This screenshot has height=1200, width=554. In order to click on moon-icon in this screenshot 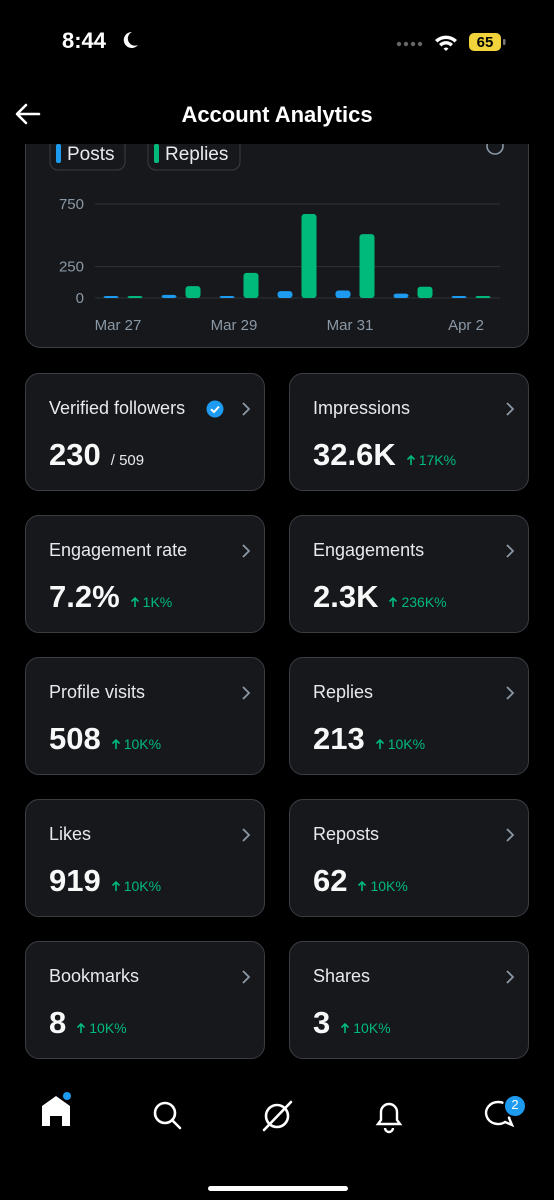, I will do `click(130, 39)`.